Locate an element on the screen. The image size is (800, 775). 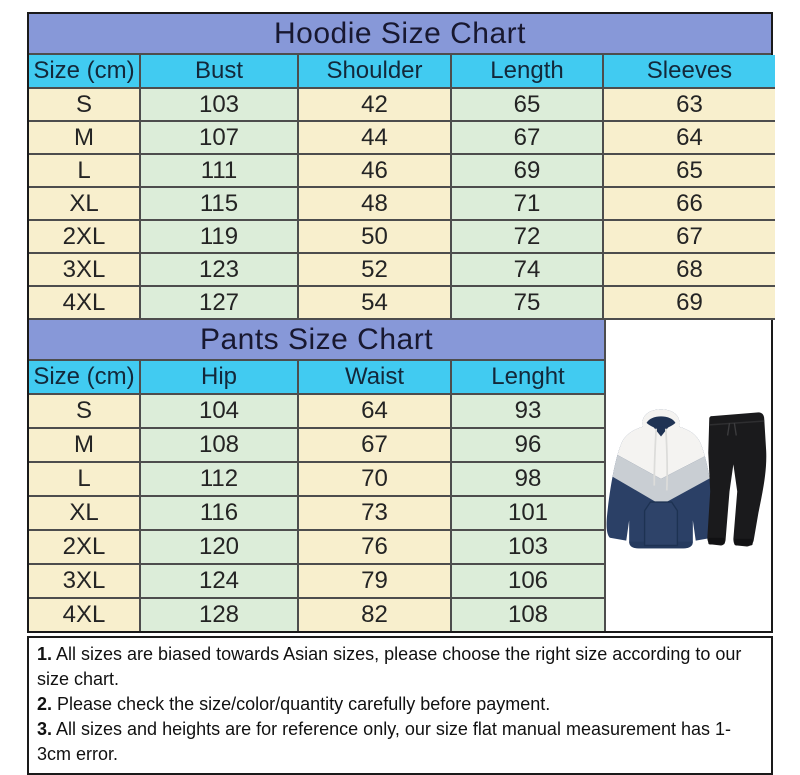
measurement-cell: 63 is located at coordinates (688, 104).